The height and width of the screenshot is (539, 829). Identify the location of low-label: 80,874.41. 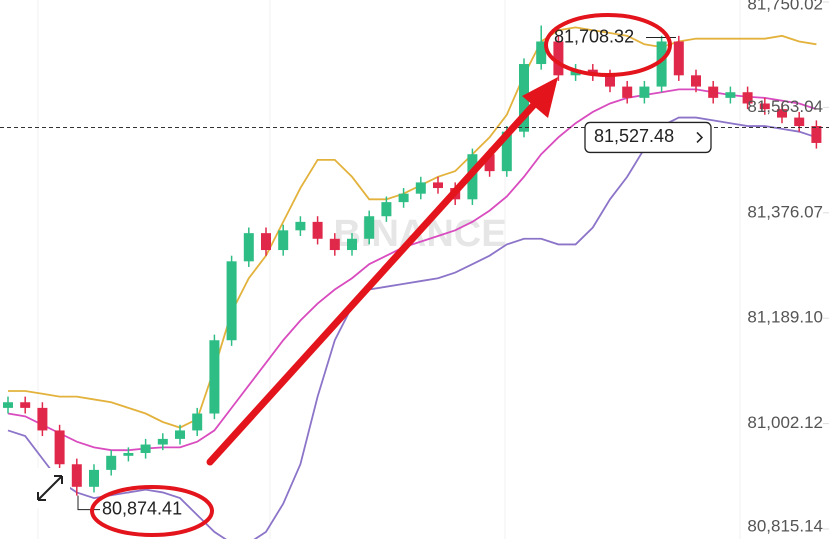
(142, 508).